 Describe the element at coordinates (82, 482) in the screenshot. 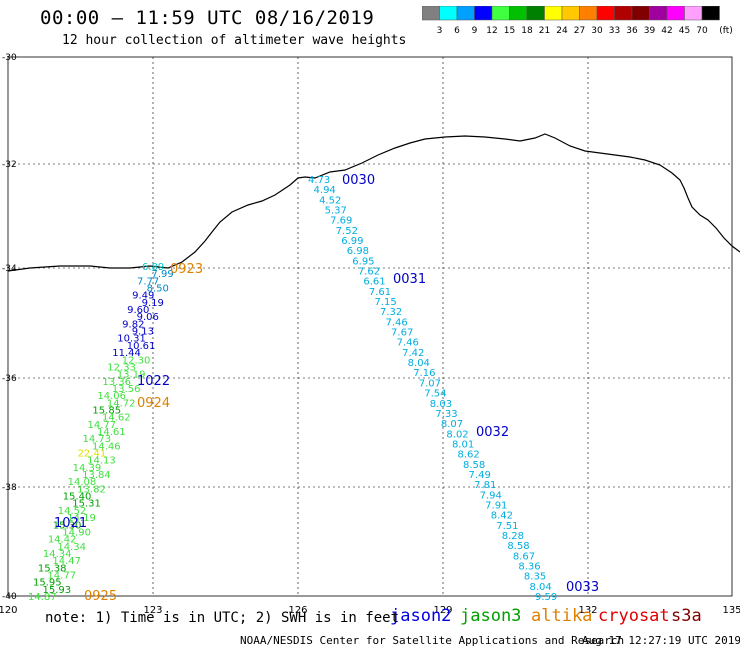

I see `track-value-jason3: 14.08` at that location.